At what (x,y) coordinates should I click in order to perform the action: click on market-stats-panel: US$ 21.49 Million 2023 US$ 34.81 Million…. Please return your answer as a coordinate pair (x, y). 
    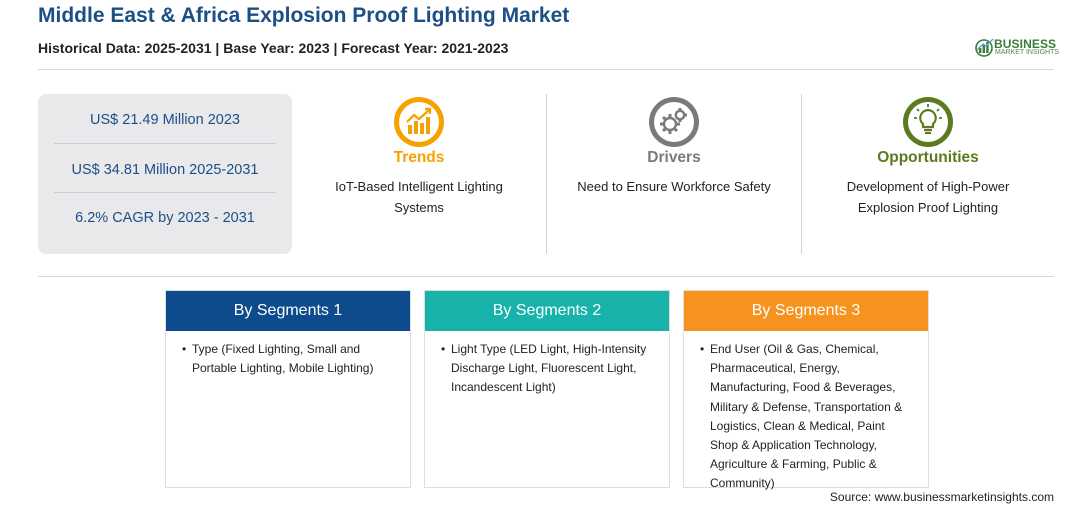
    Looking at the image, I should click on (165, 174).